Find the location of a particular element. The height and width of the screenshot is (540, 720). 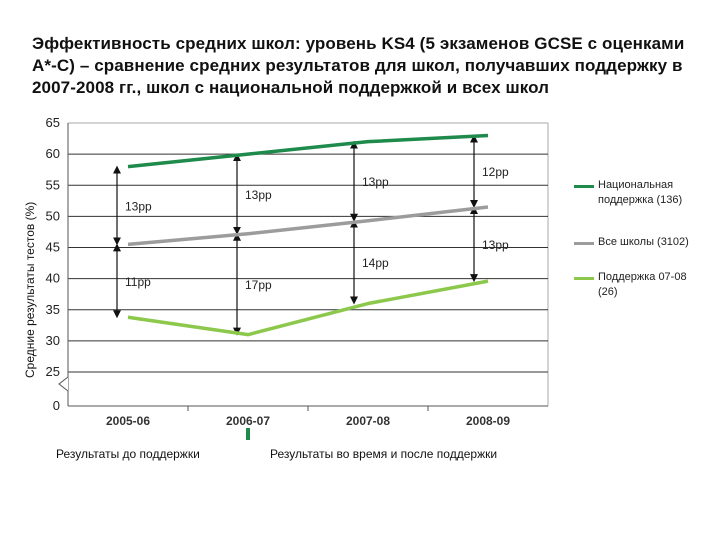

gap-label: 11pp is located at coordinates (138, 282).